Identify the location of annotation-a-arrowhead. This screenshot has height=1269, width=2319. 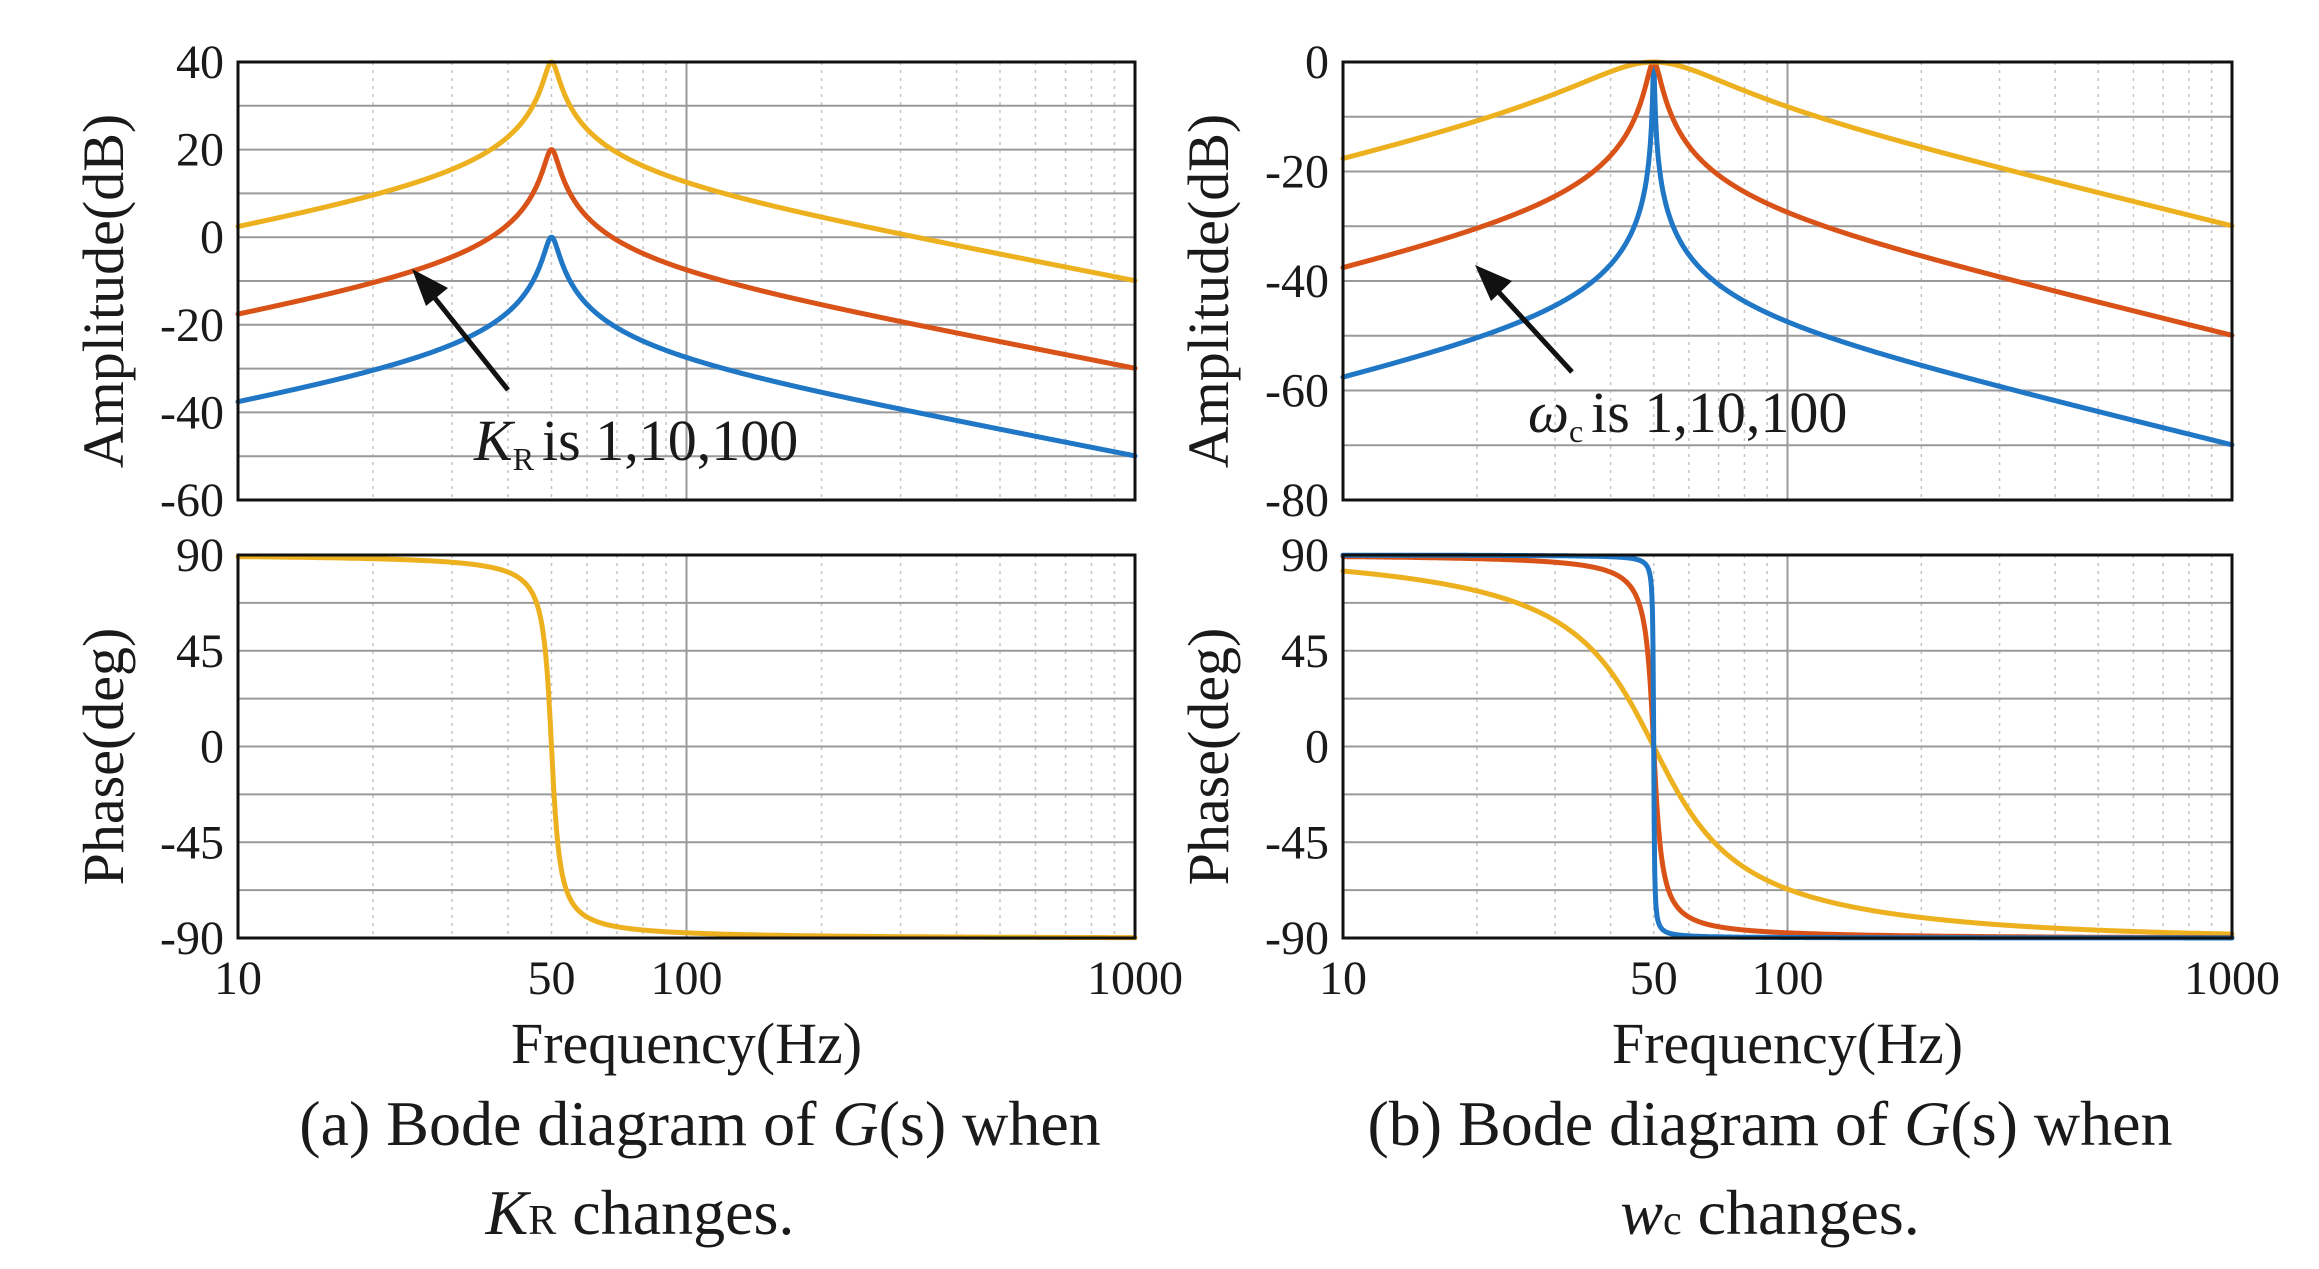
(430, 287).